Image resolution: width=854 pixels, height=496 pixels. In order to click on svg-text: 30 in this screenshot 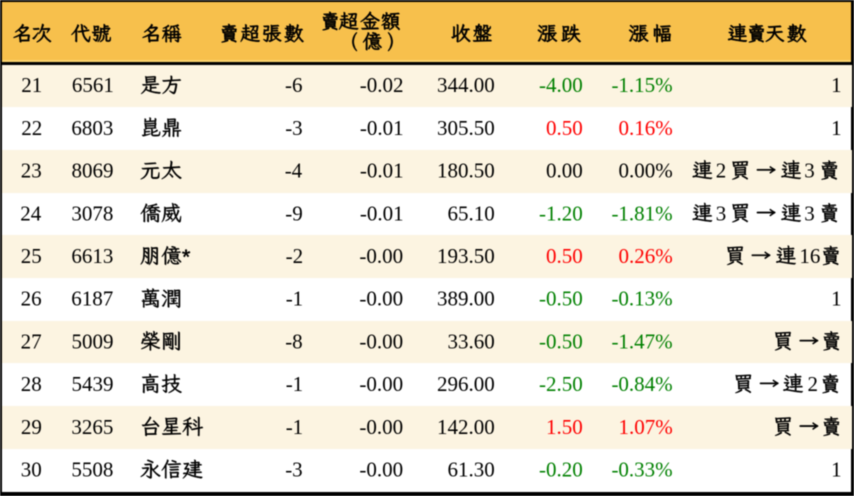, I will do `click(31, 470)`.